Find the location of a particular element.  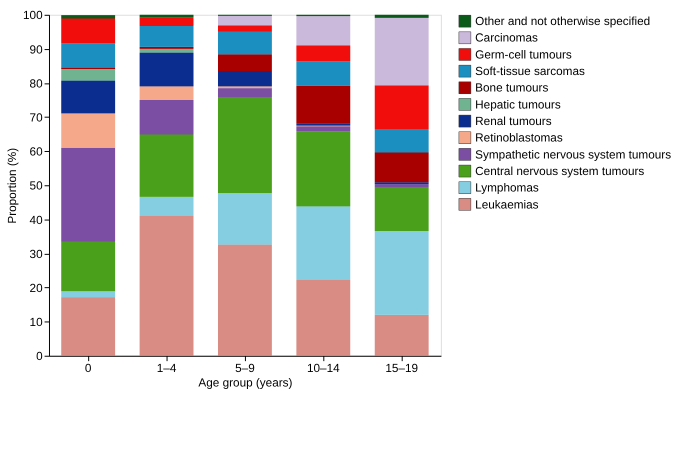

x-tick-label: 15–19 is located at coordinates (401, 368).